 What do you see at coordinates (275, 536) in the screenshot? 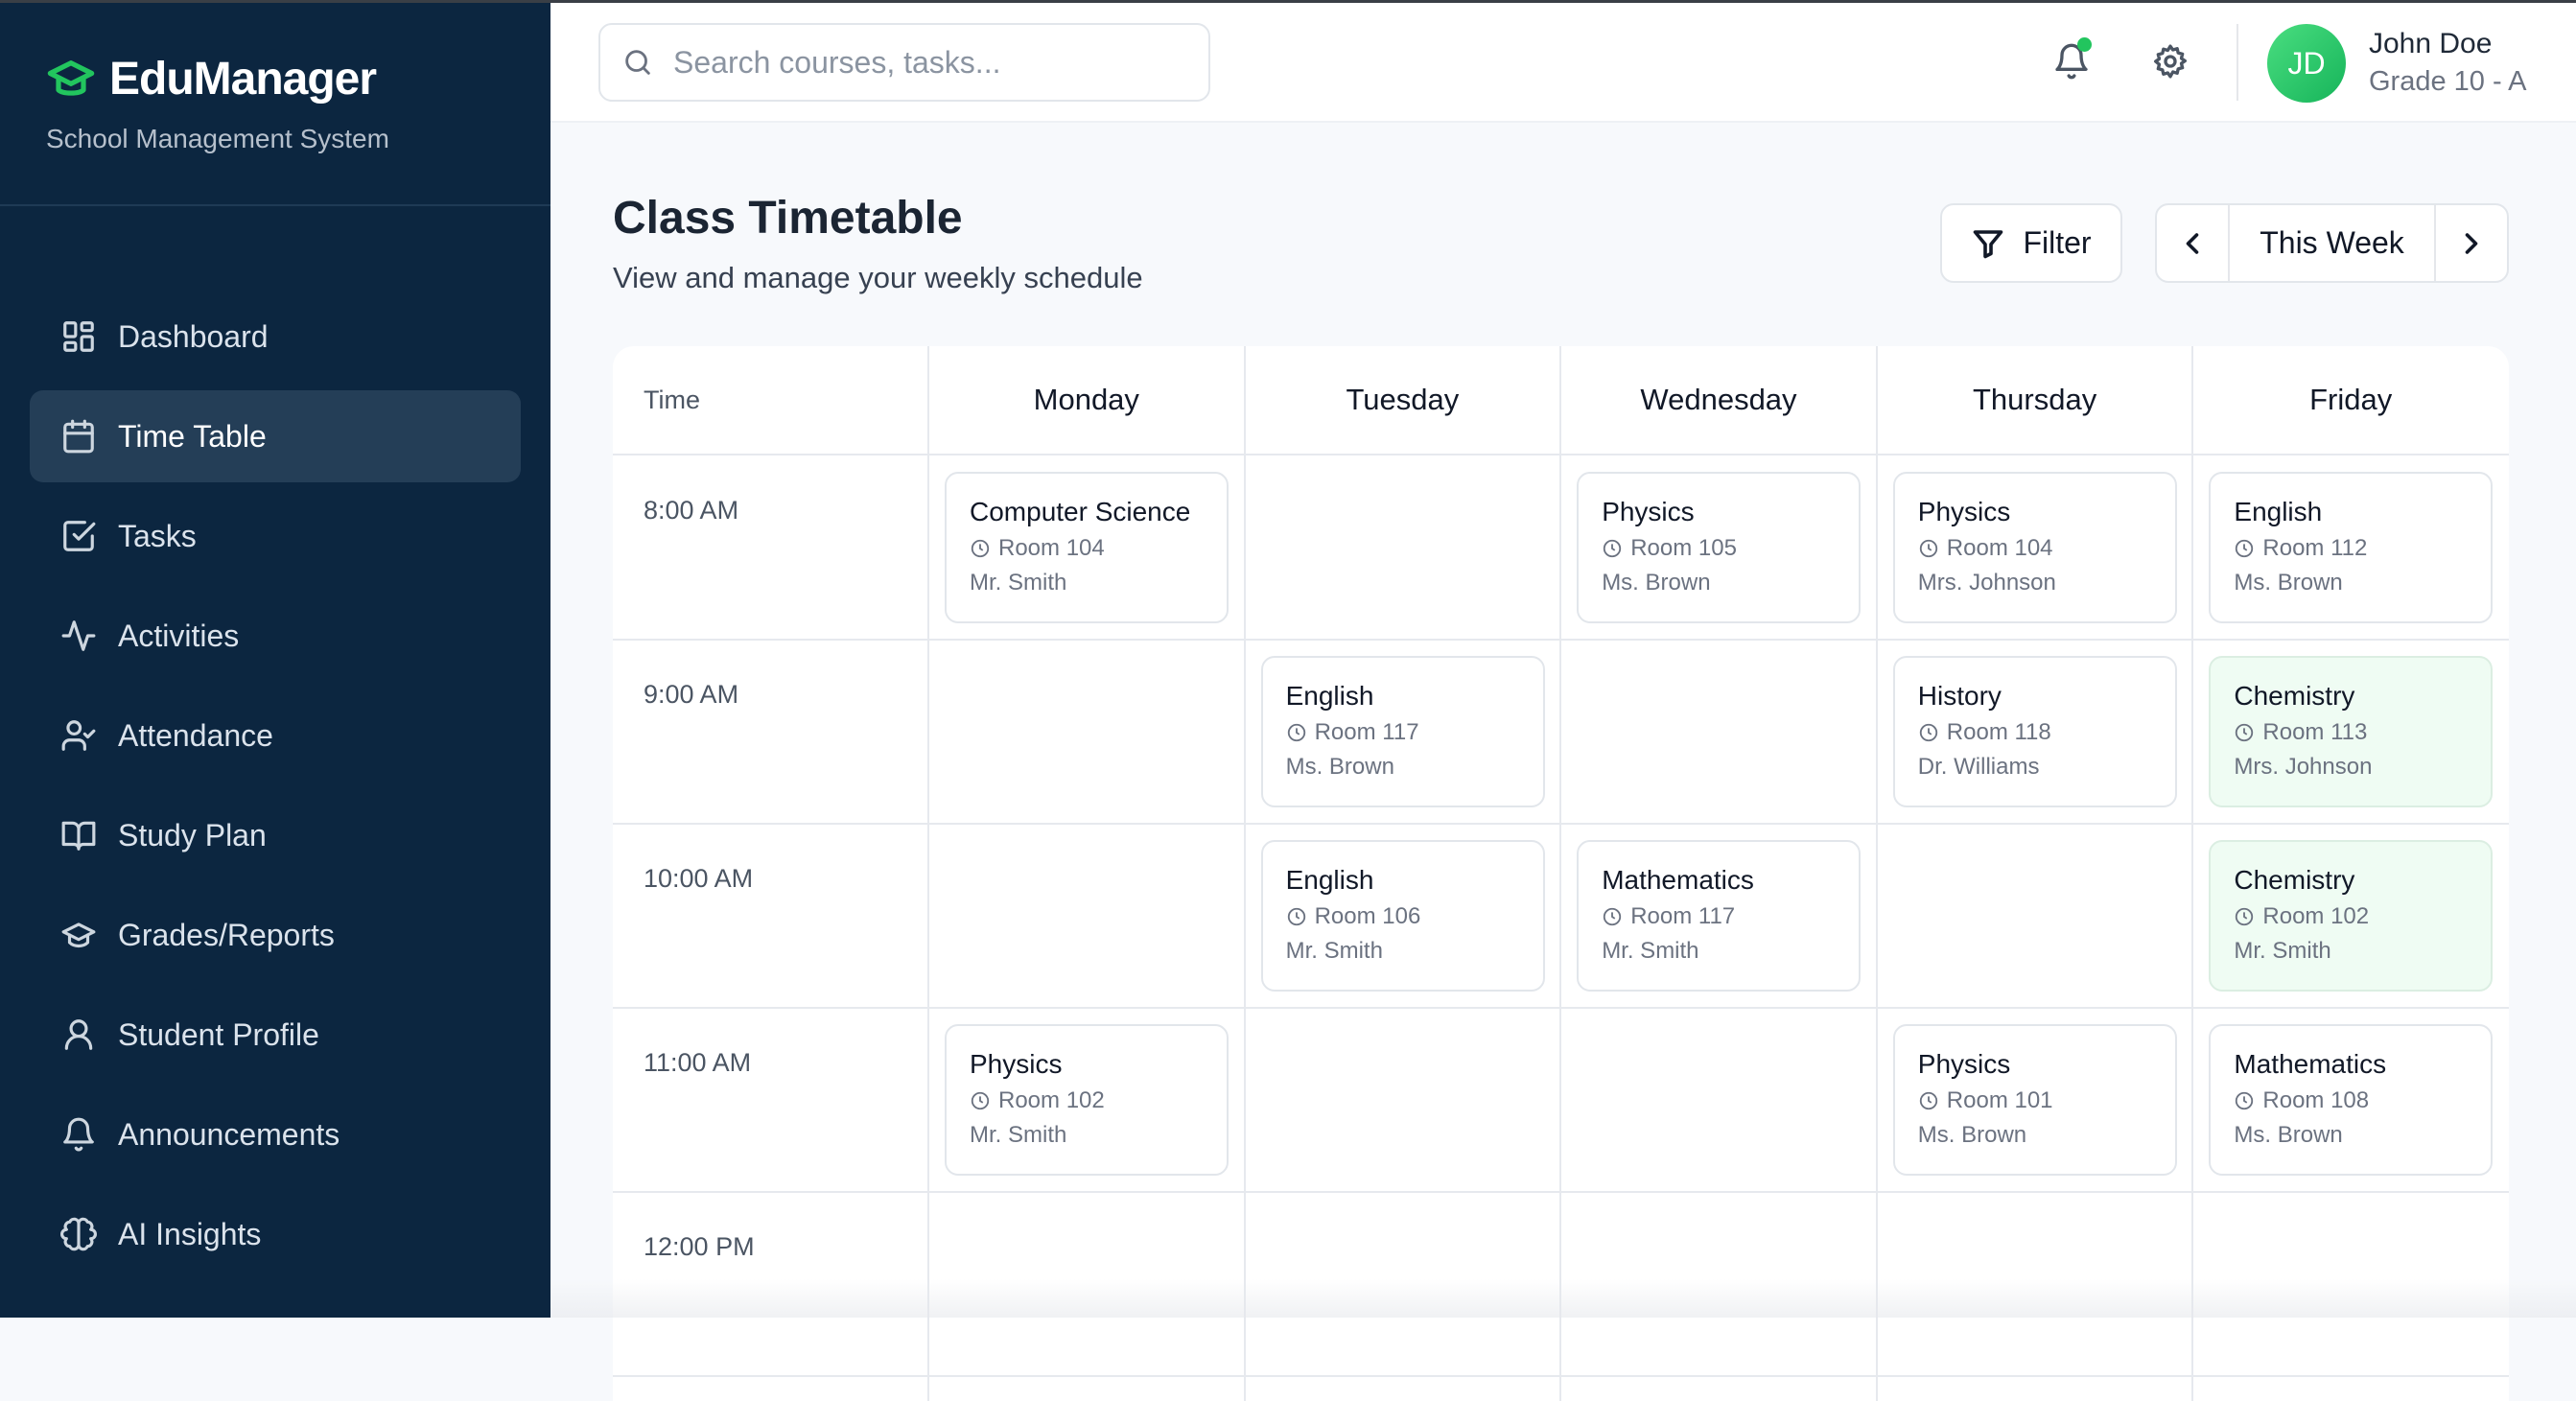
I see `sidebar-item-tasks: Tasks` at bounding box center [275, 536].